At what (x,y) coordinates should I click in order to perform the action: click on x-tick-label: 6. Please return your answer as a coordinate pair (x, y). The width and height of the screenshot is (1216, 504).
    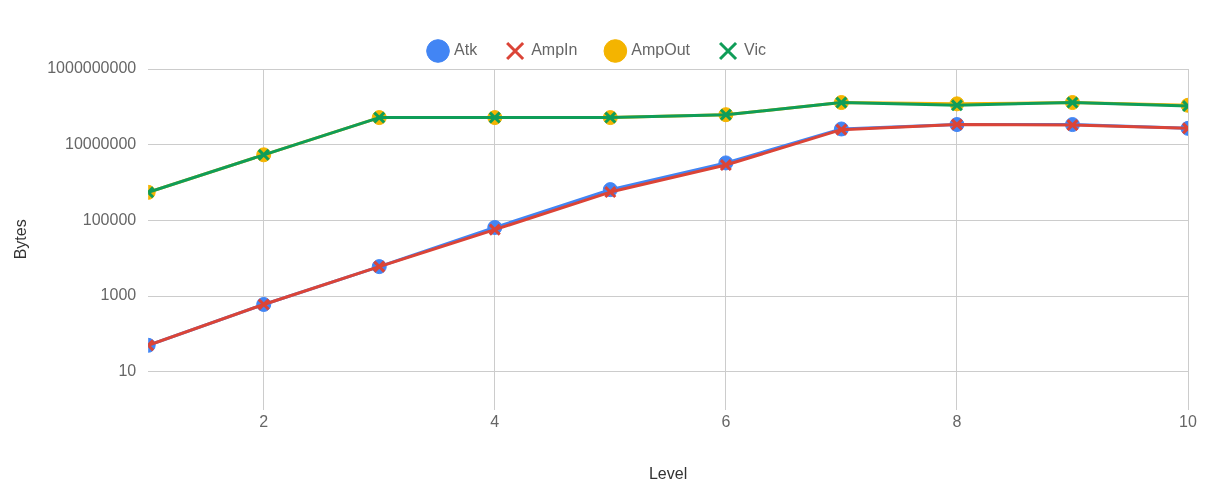
    Looking at the image, I should click on (726, 421).